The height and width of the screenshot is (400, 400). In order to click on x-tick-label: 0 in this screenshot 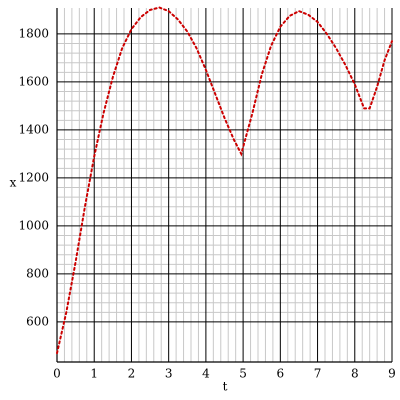, I will do `click(57, 374)`.